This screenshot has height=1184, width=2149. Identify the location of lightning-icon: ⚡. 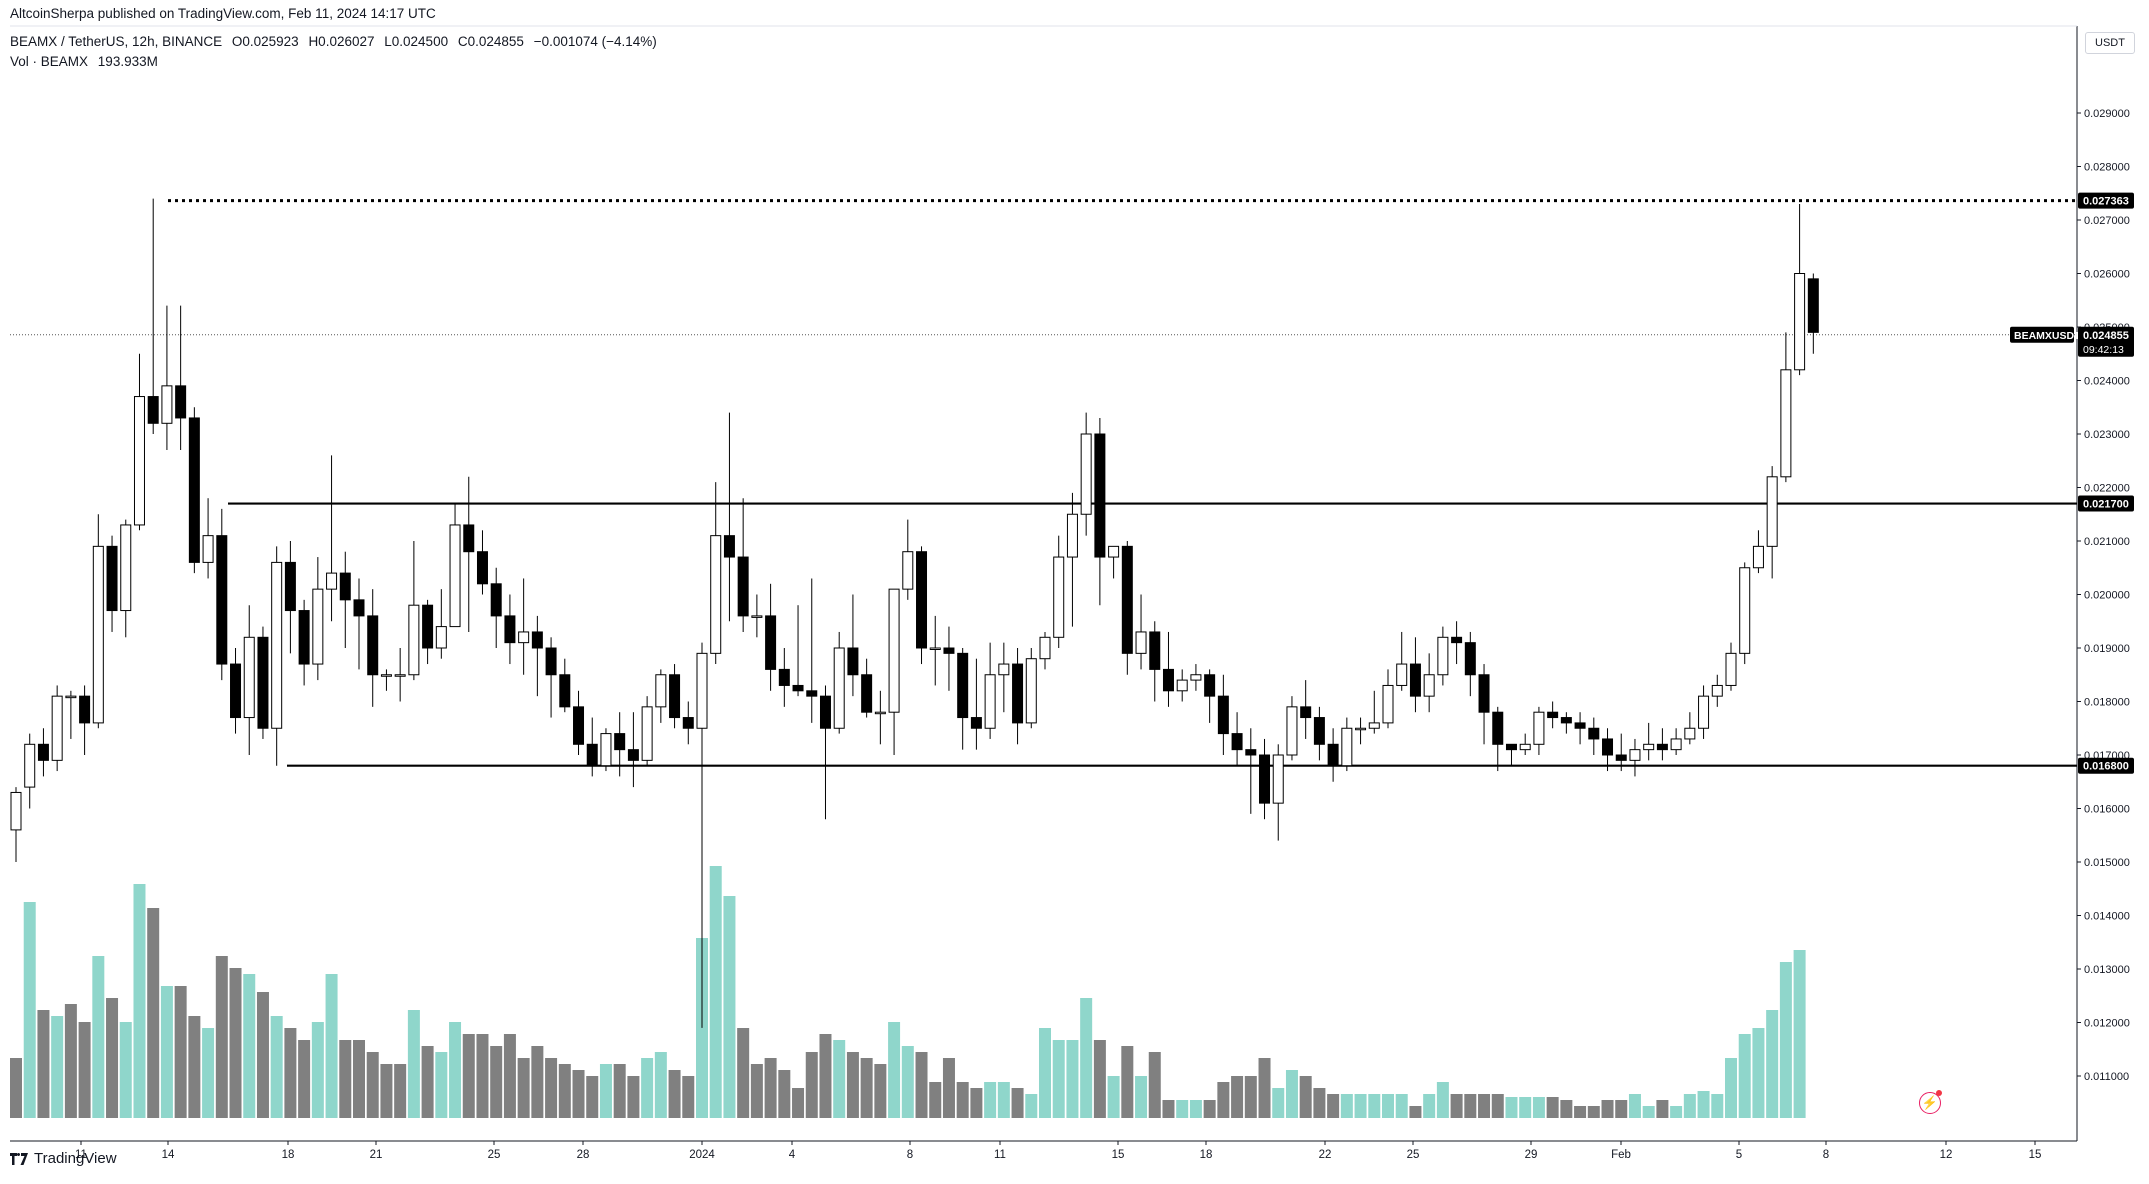
(1930, 1103).